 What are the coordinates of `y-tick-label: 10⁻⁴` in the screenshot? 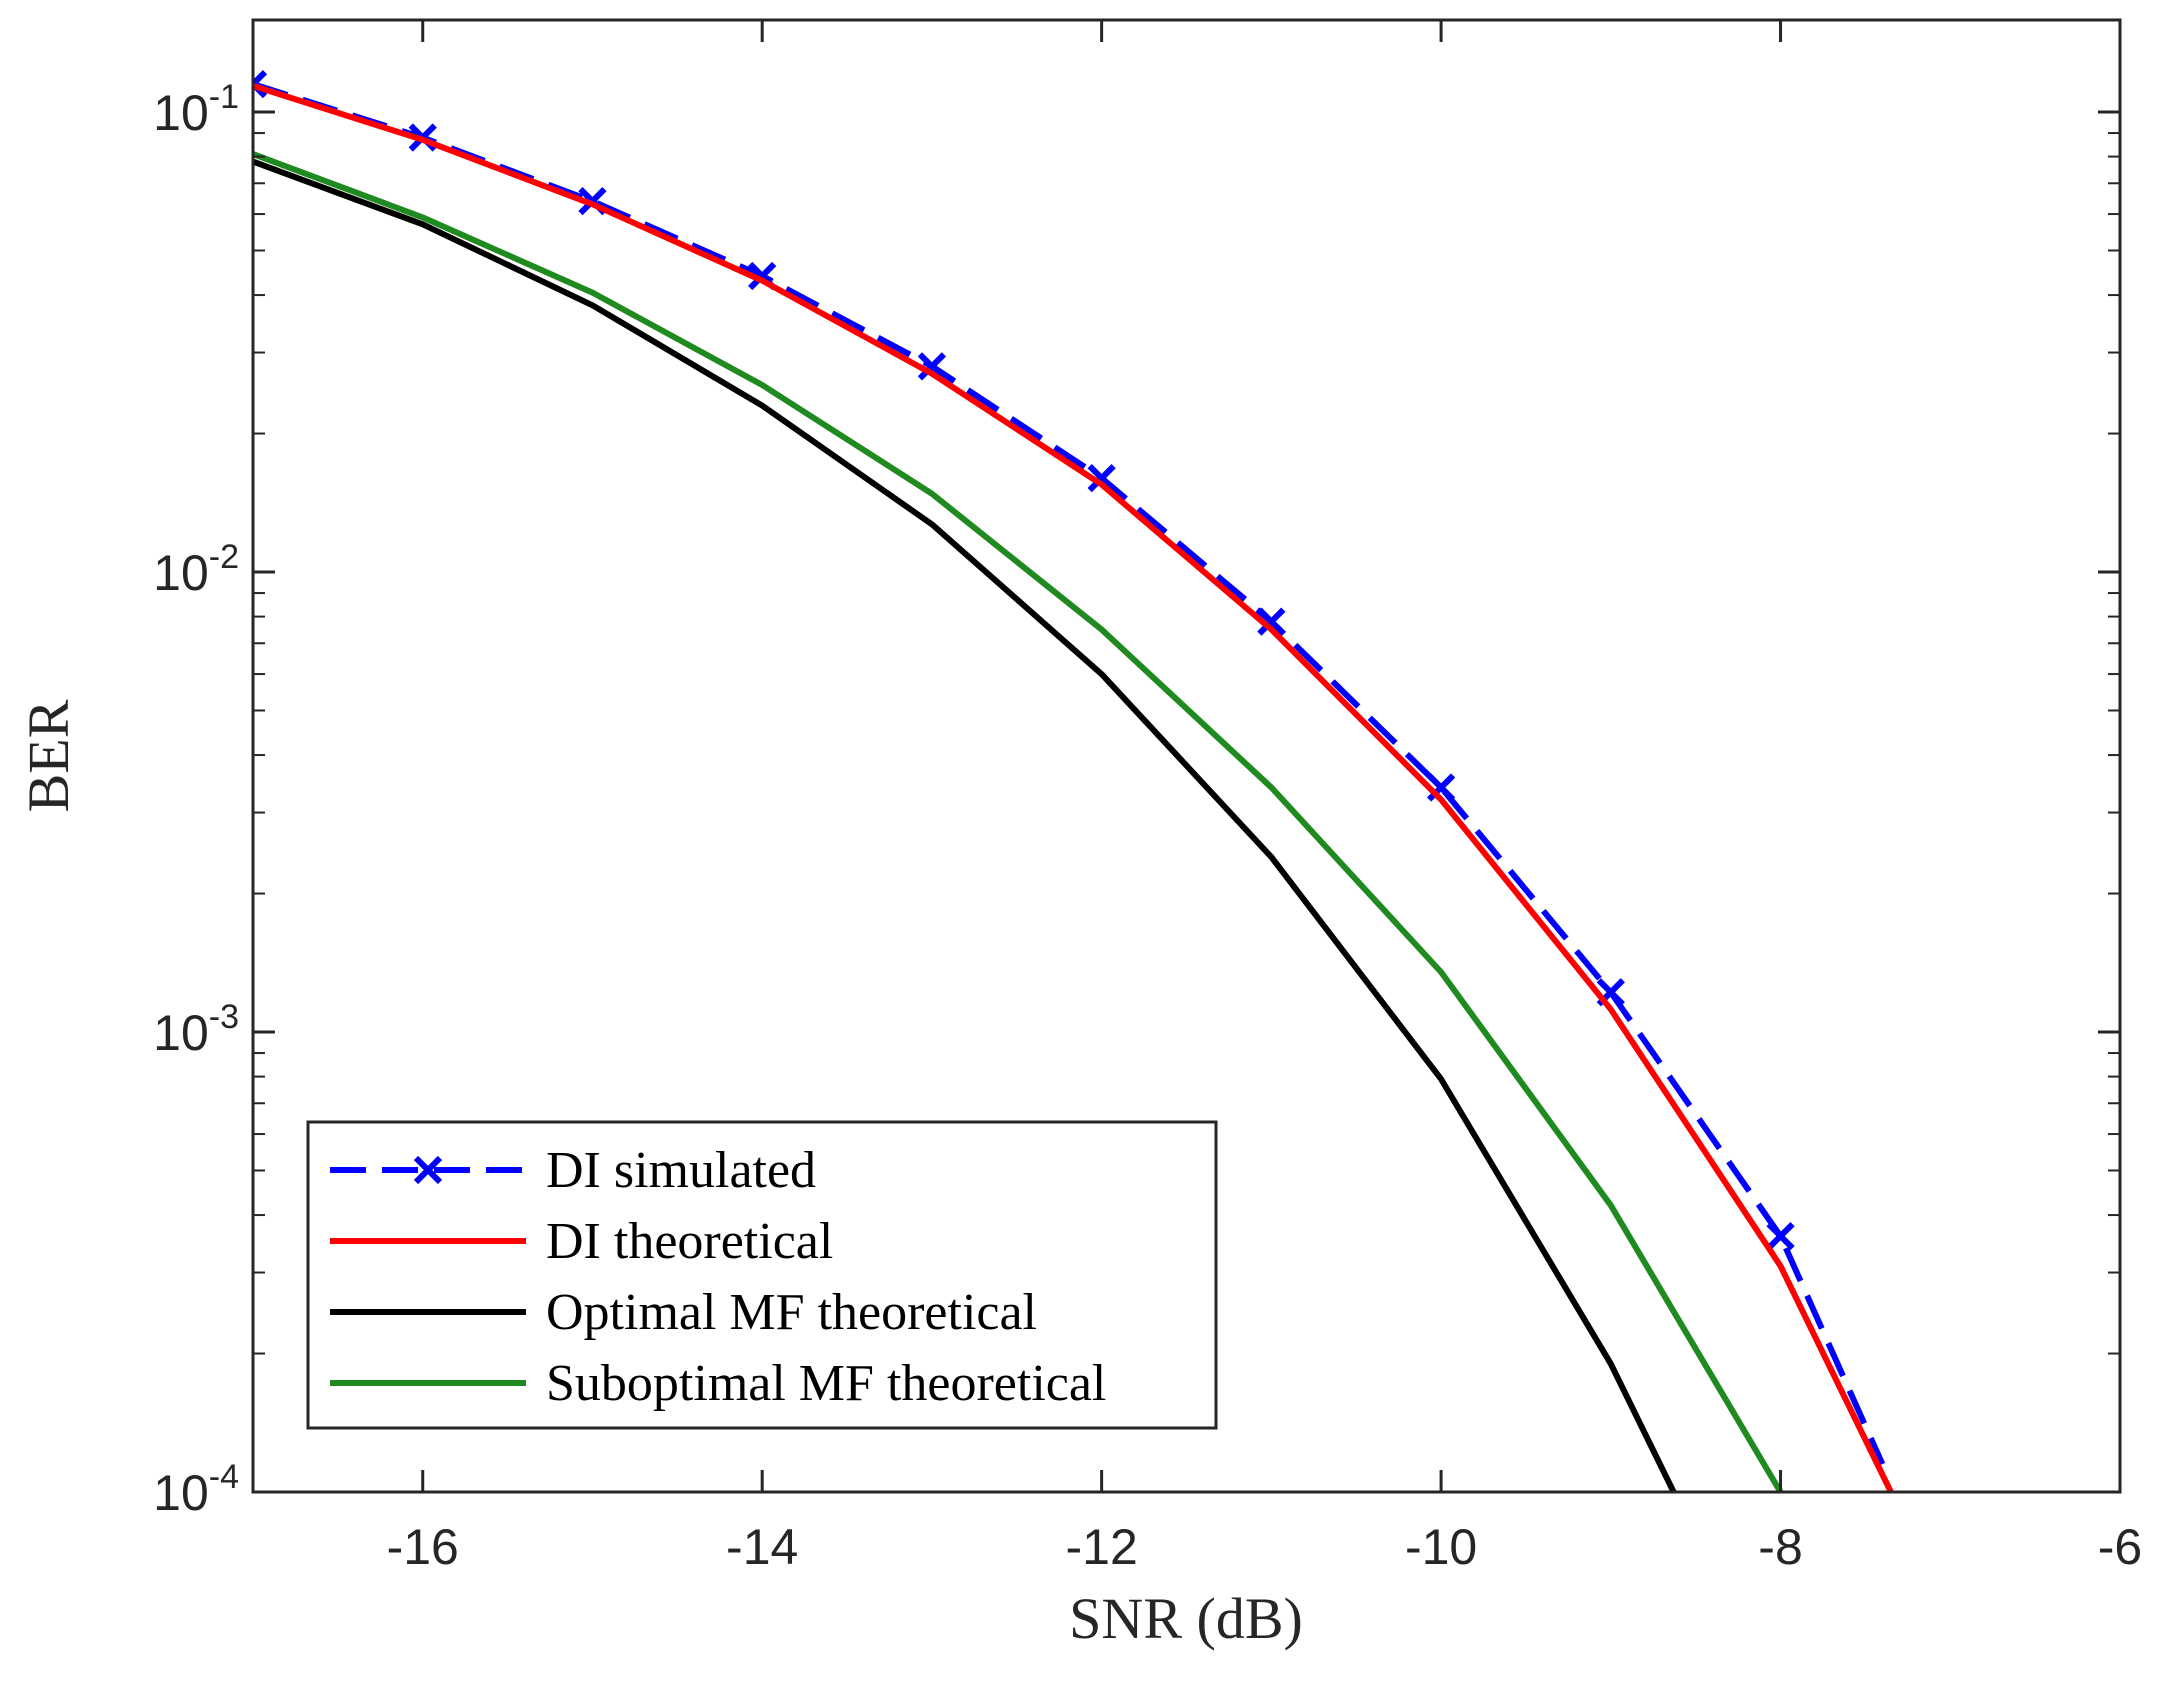 It's located at (196, 1489).